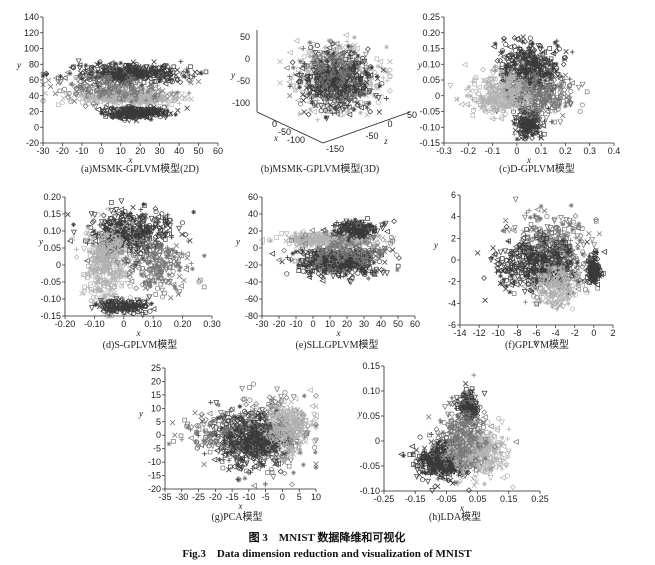  I want to click on y-tick-label: 140, so click(31, 17).